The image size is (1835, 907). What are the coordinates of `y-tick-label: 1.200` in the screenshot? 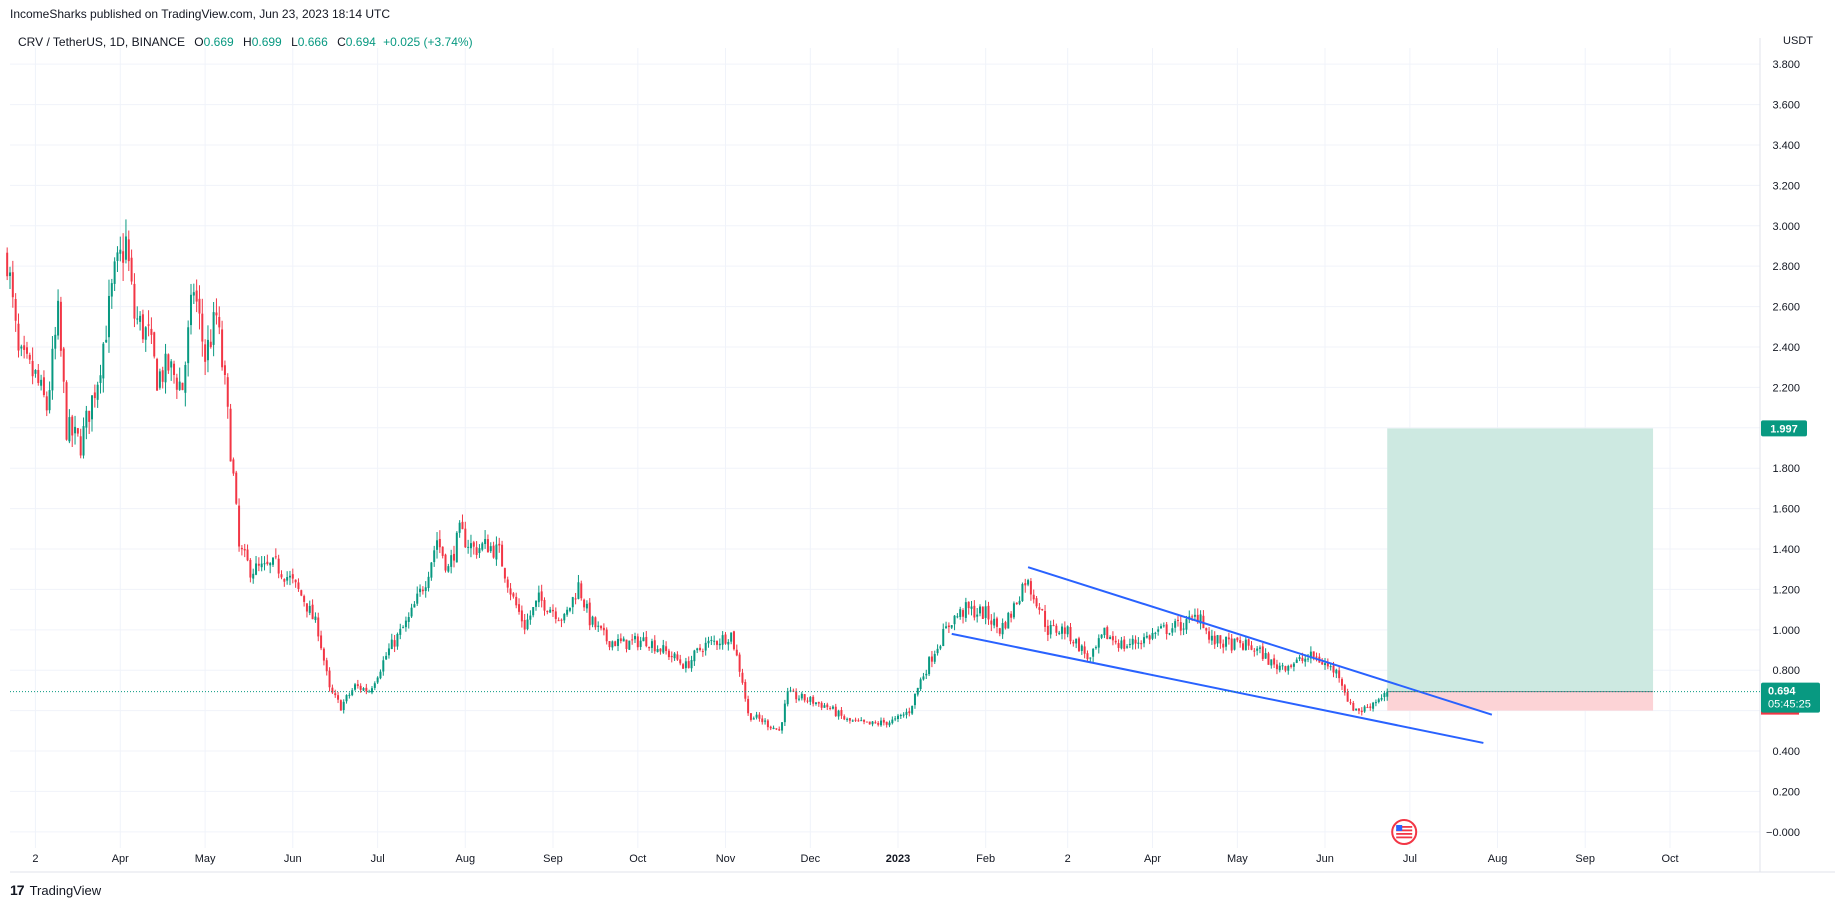 It's located at (1786, 590).